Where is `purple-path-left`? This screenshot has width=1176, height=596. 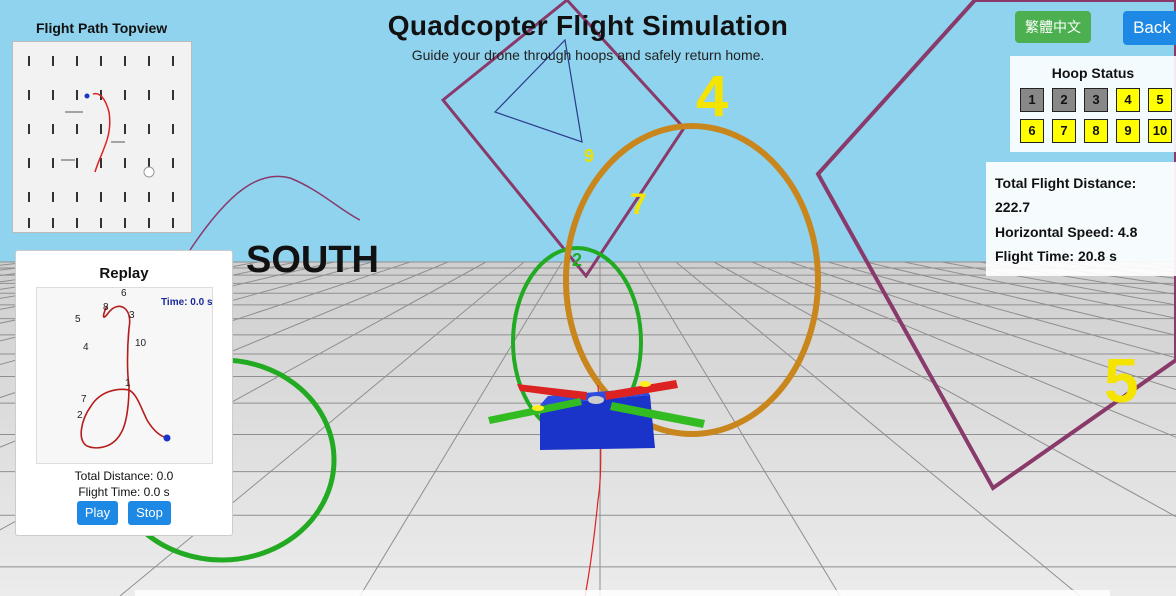 purple-path-left is located at coordinates (275, 213).